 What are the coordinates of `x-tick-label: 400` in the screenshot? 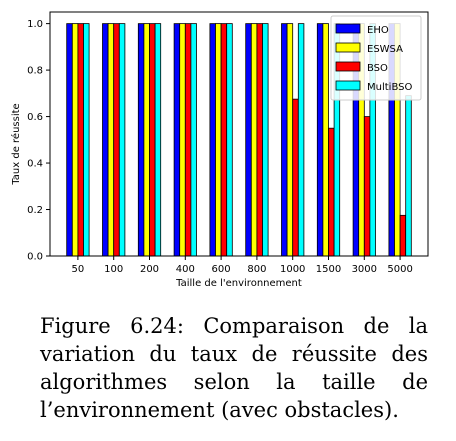 It's located at (185, 269).